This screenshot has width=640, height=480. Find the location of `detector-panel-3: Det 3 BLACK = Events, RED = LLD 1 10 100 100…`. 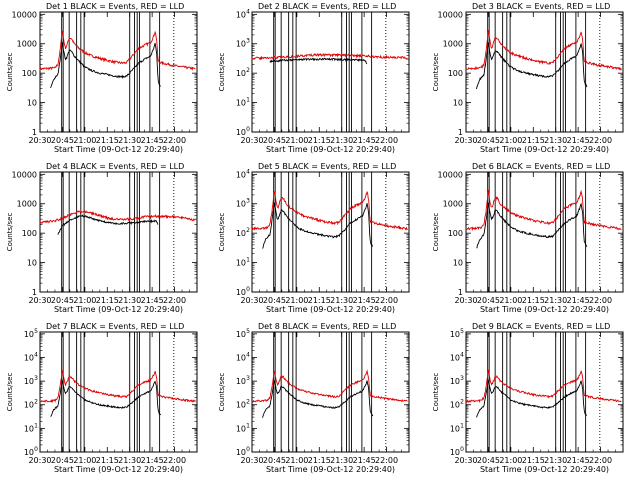

detector-panel-3: Det 3 BLACK = Events, RED = LLD 1 10 100 100… is located at coordinates (528, 78).